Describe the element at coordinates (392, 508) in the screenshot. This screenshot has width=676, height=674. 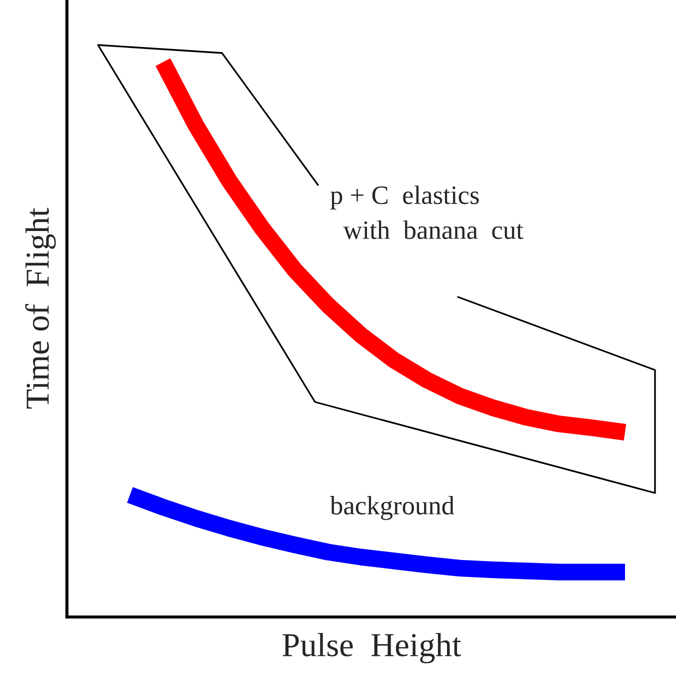
I see `annotation: background` at that location.